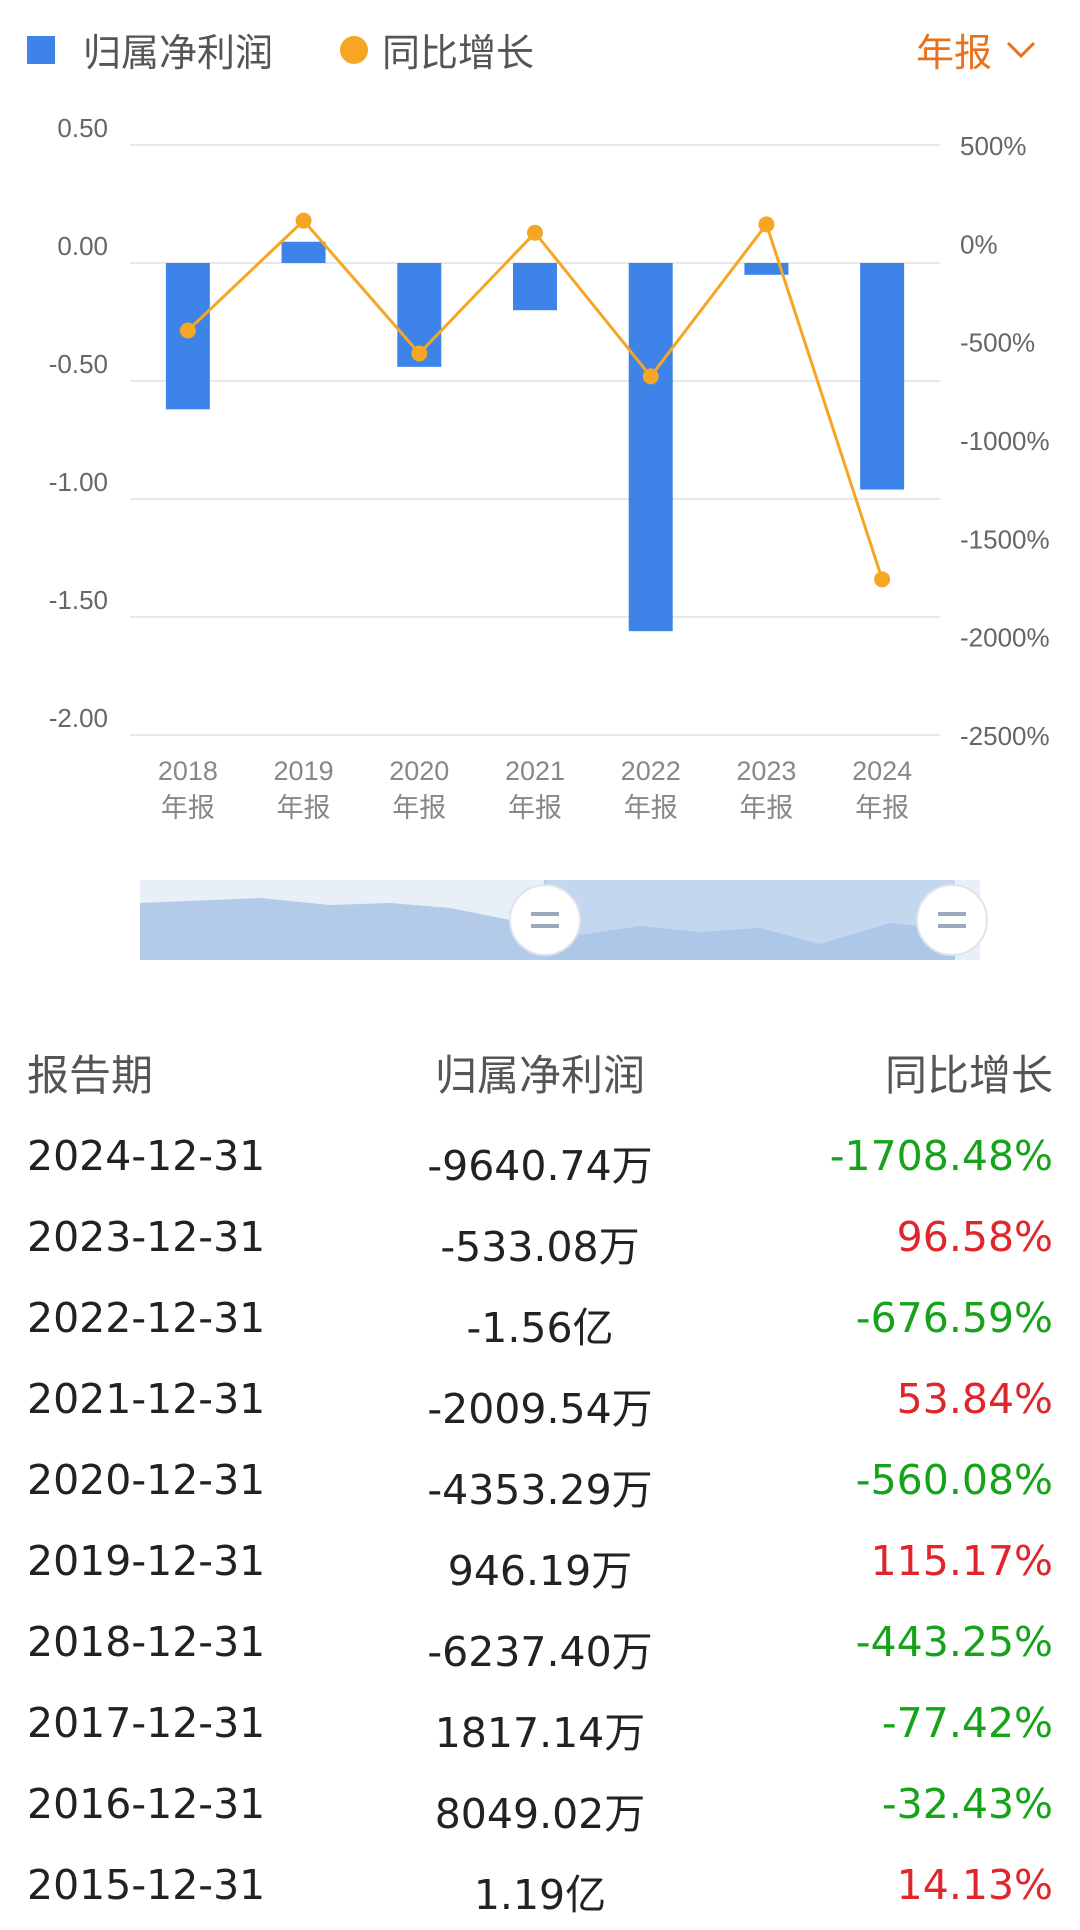  What do you see at coordinates (78, 718) in the screenshot?
I see `y-left-tick-label: -2.00` at bounding box center [78, 718].